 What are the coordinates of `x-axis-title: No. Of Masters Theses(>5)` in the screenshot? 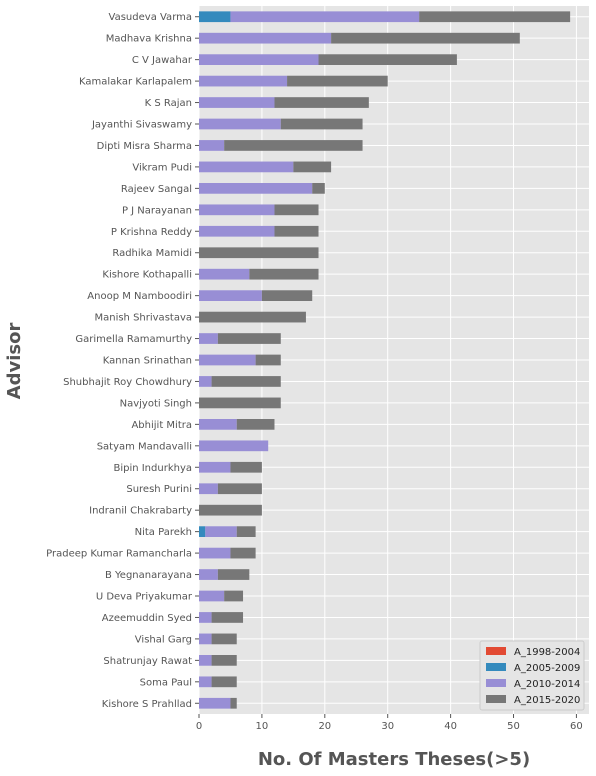 It's located at (394, 759).